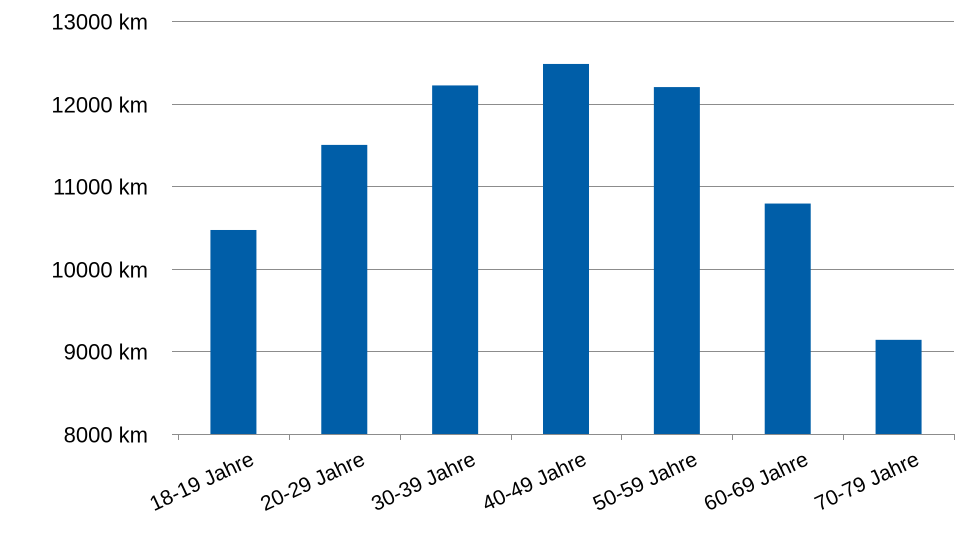 The image size is (974, 541). Describe the element at coordinates (566, 437) in the screenshot. I see `x-axis` at that location.